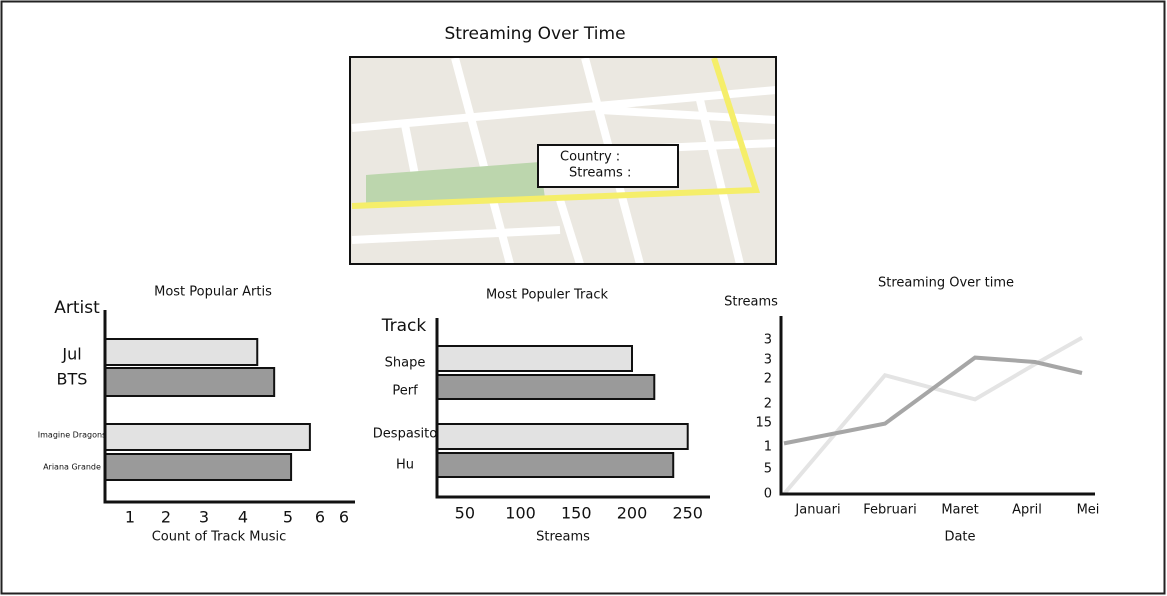  What do you see at coordinates (404, 326) in the screenshot?
I see `y-axis-label: Track` at bounding box center [404, 326].